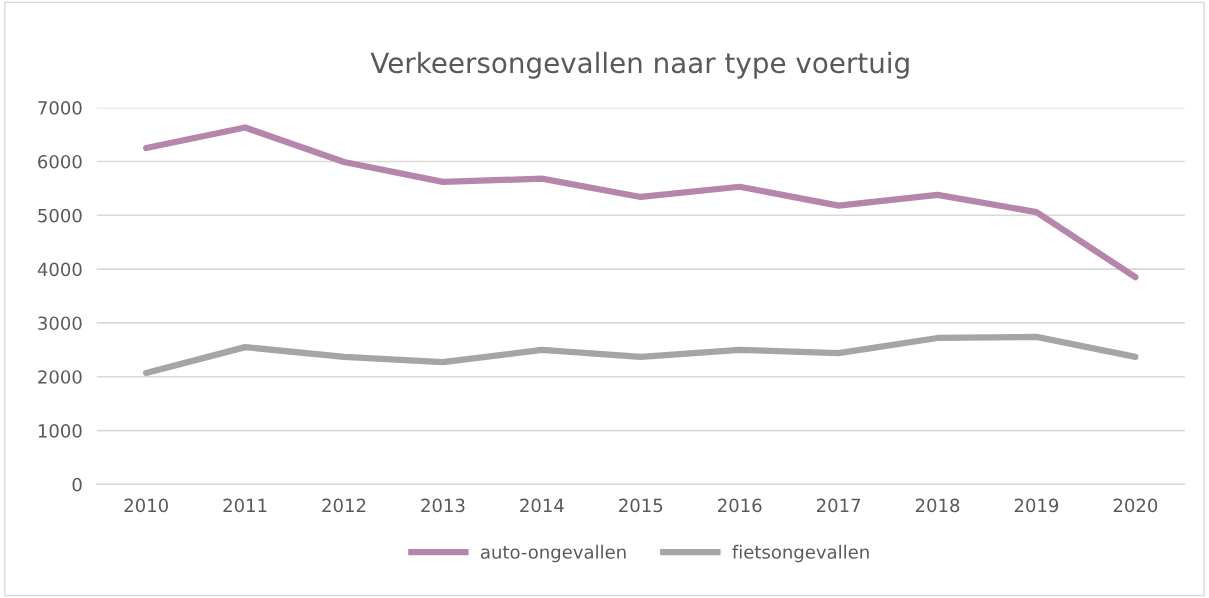 The height and width of the screenshot is (598, 1209). What do you see at coordinates (146, 505) in the screenshot?
I see `x-tick-label: 2010` at bounding box center [146, 505].